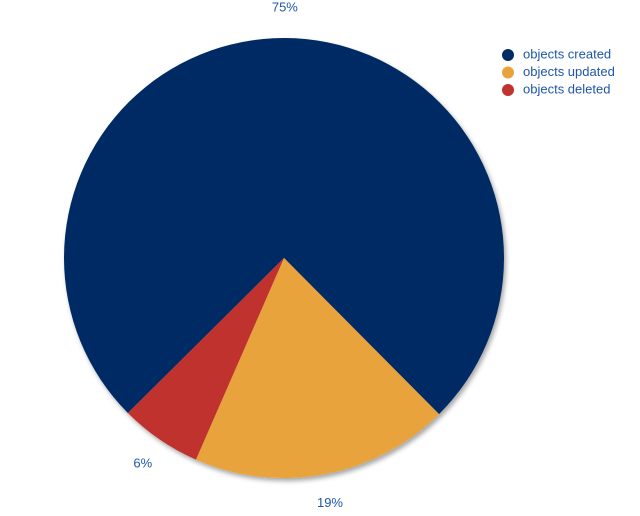  What do you see at coordinates (330, 502) in the screenshot?
I see `value-label: 19%` at bounding box center [330, 502].